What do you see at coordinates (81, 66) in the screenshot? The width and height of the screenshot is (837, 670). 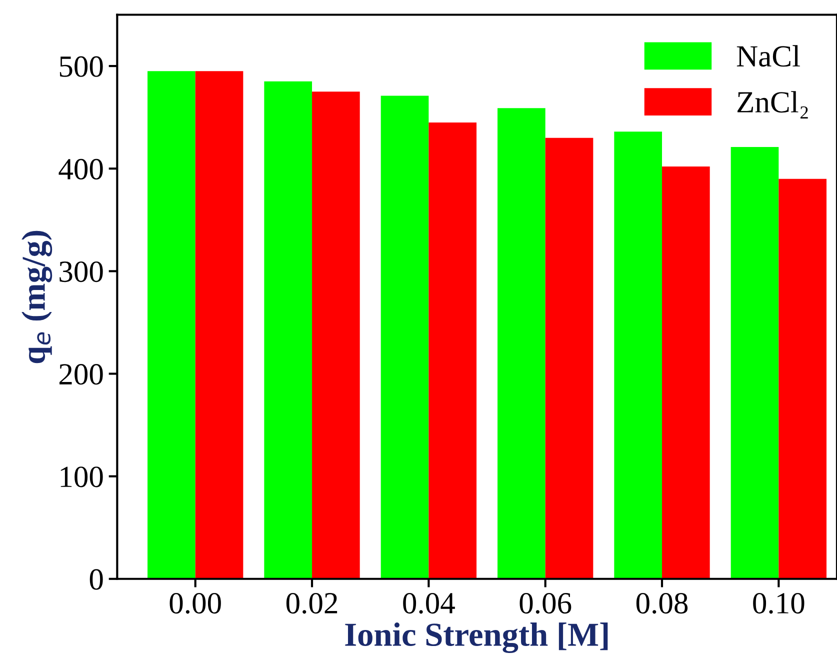 I see `y-tick-label: 500` at bounding box center [81, 66].